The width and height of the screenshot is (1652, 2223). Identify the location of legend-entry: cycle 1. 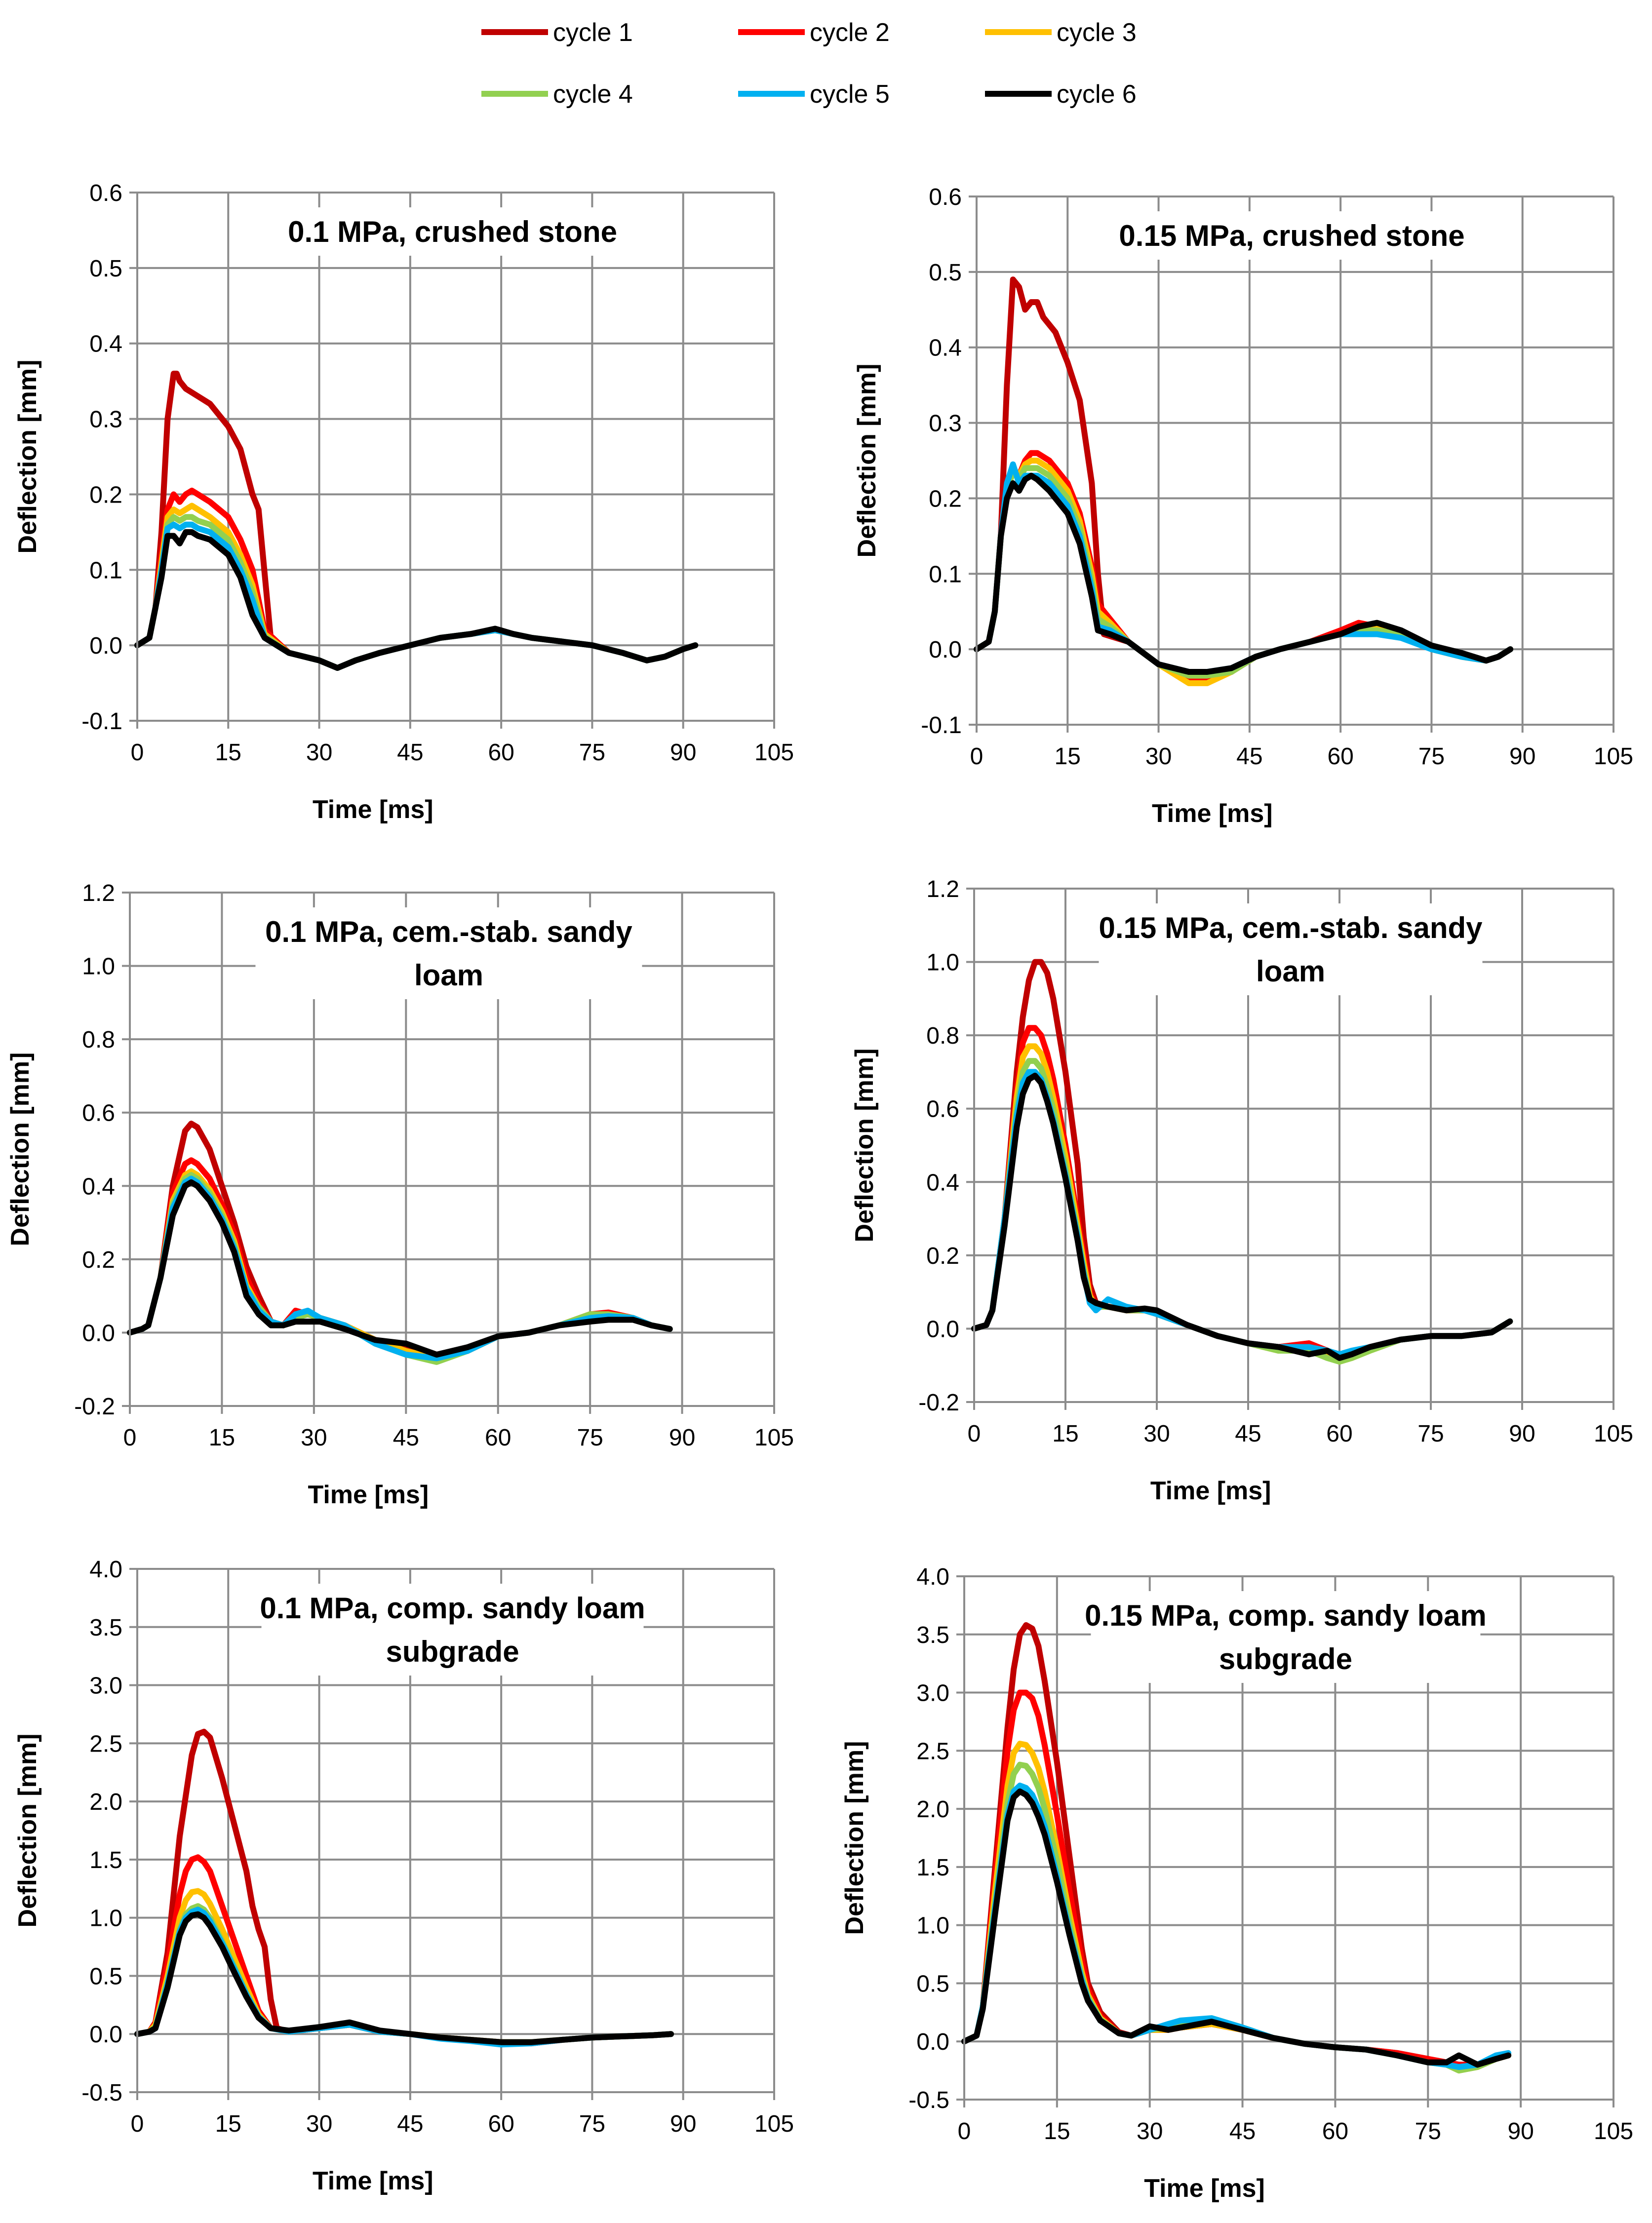
(557, 32).